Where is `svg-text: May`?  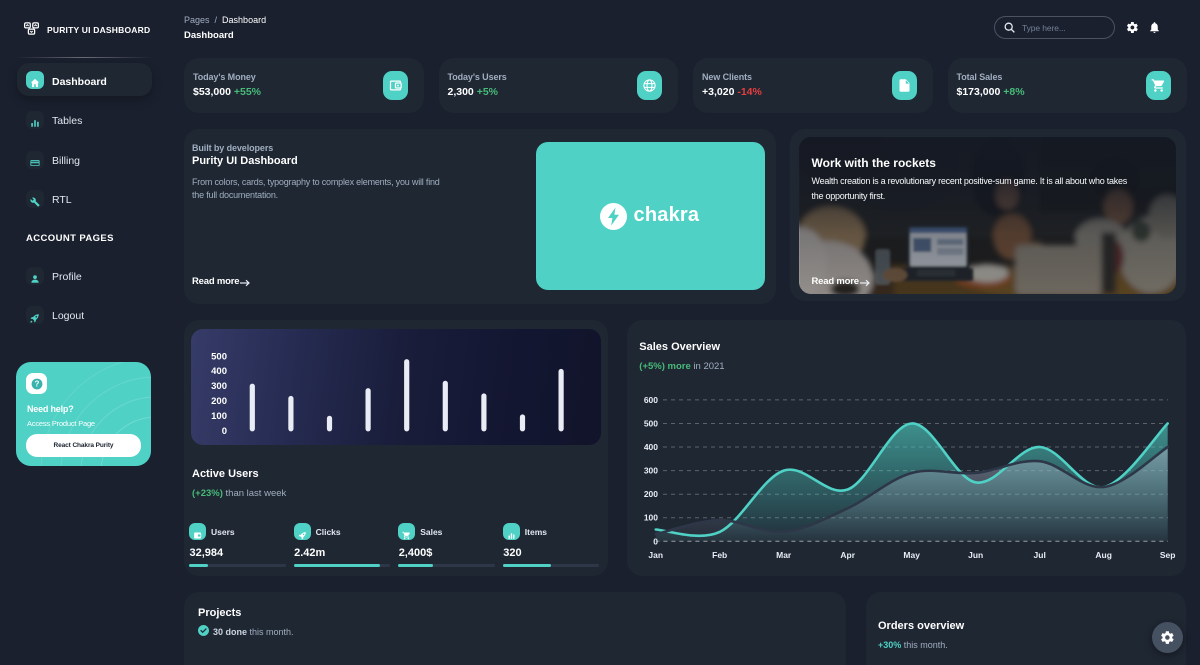
svg-text: May is located at coordinates (912, 555).